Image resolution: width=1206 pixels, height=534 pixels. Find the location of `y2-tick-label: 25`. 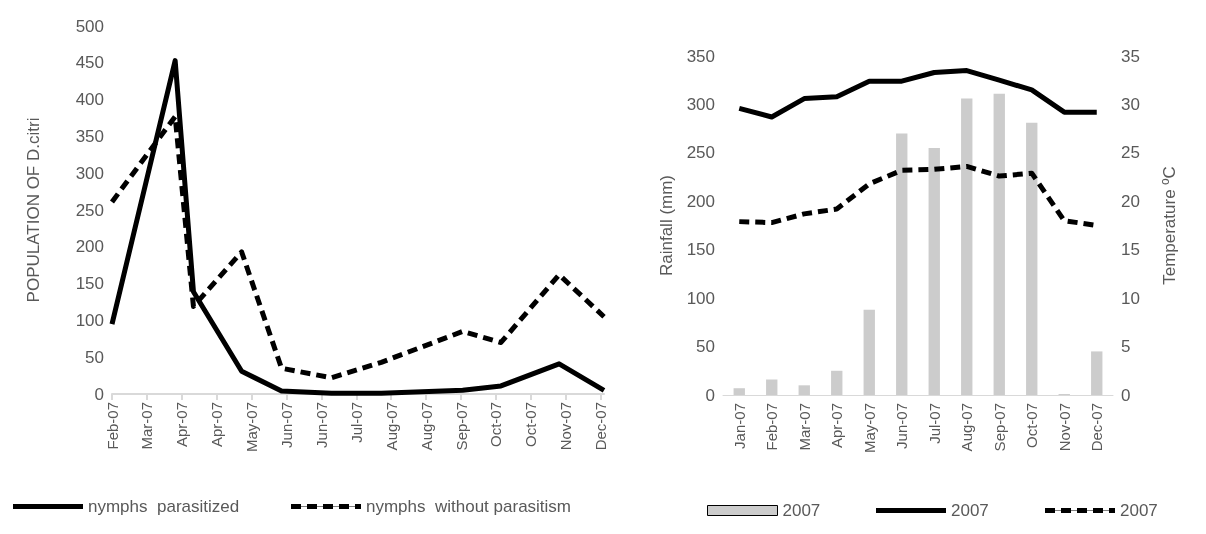

y2-tick-label: 25 is located at coordinates (1130, 153).